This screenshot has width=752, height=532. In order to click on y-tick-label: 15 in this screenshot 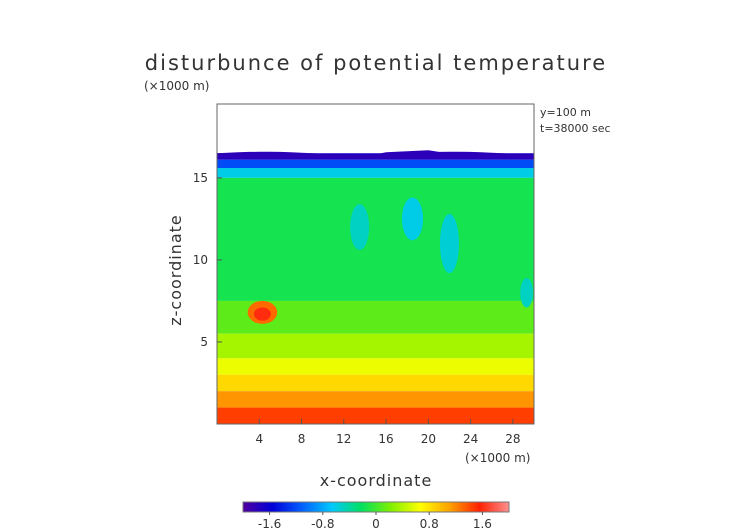, I will do `click(200, 178)`.